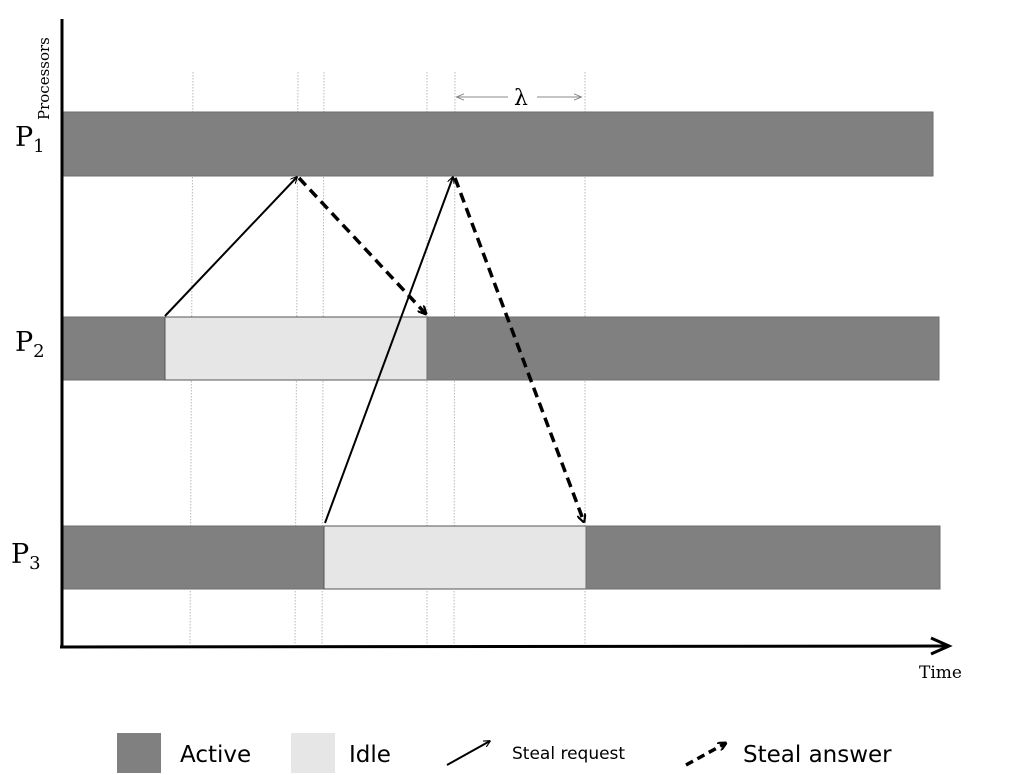  What do you see at coordinates (215, 755) in the screenshot?
I see `legend-active-label: Active` at bounding box center [215, 755].